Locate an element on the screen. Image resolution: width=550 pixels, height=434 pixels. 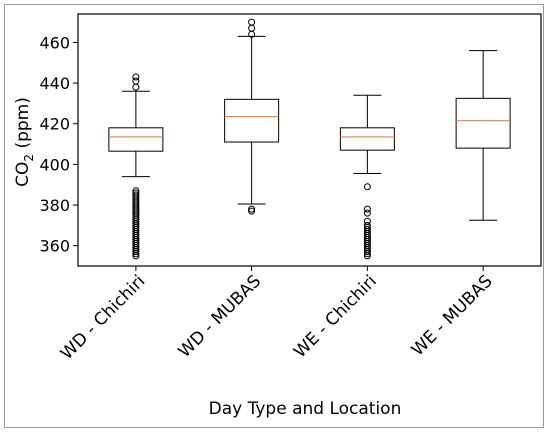
x-tick-label: WE - MUBAS is located at coordinates (452, 315).